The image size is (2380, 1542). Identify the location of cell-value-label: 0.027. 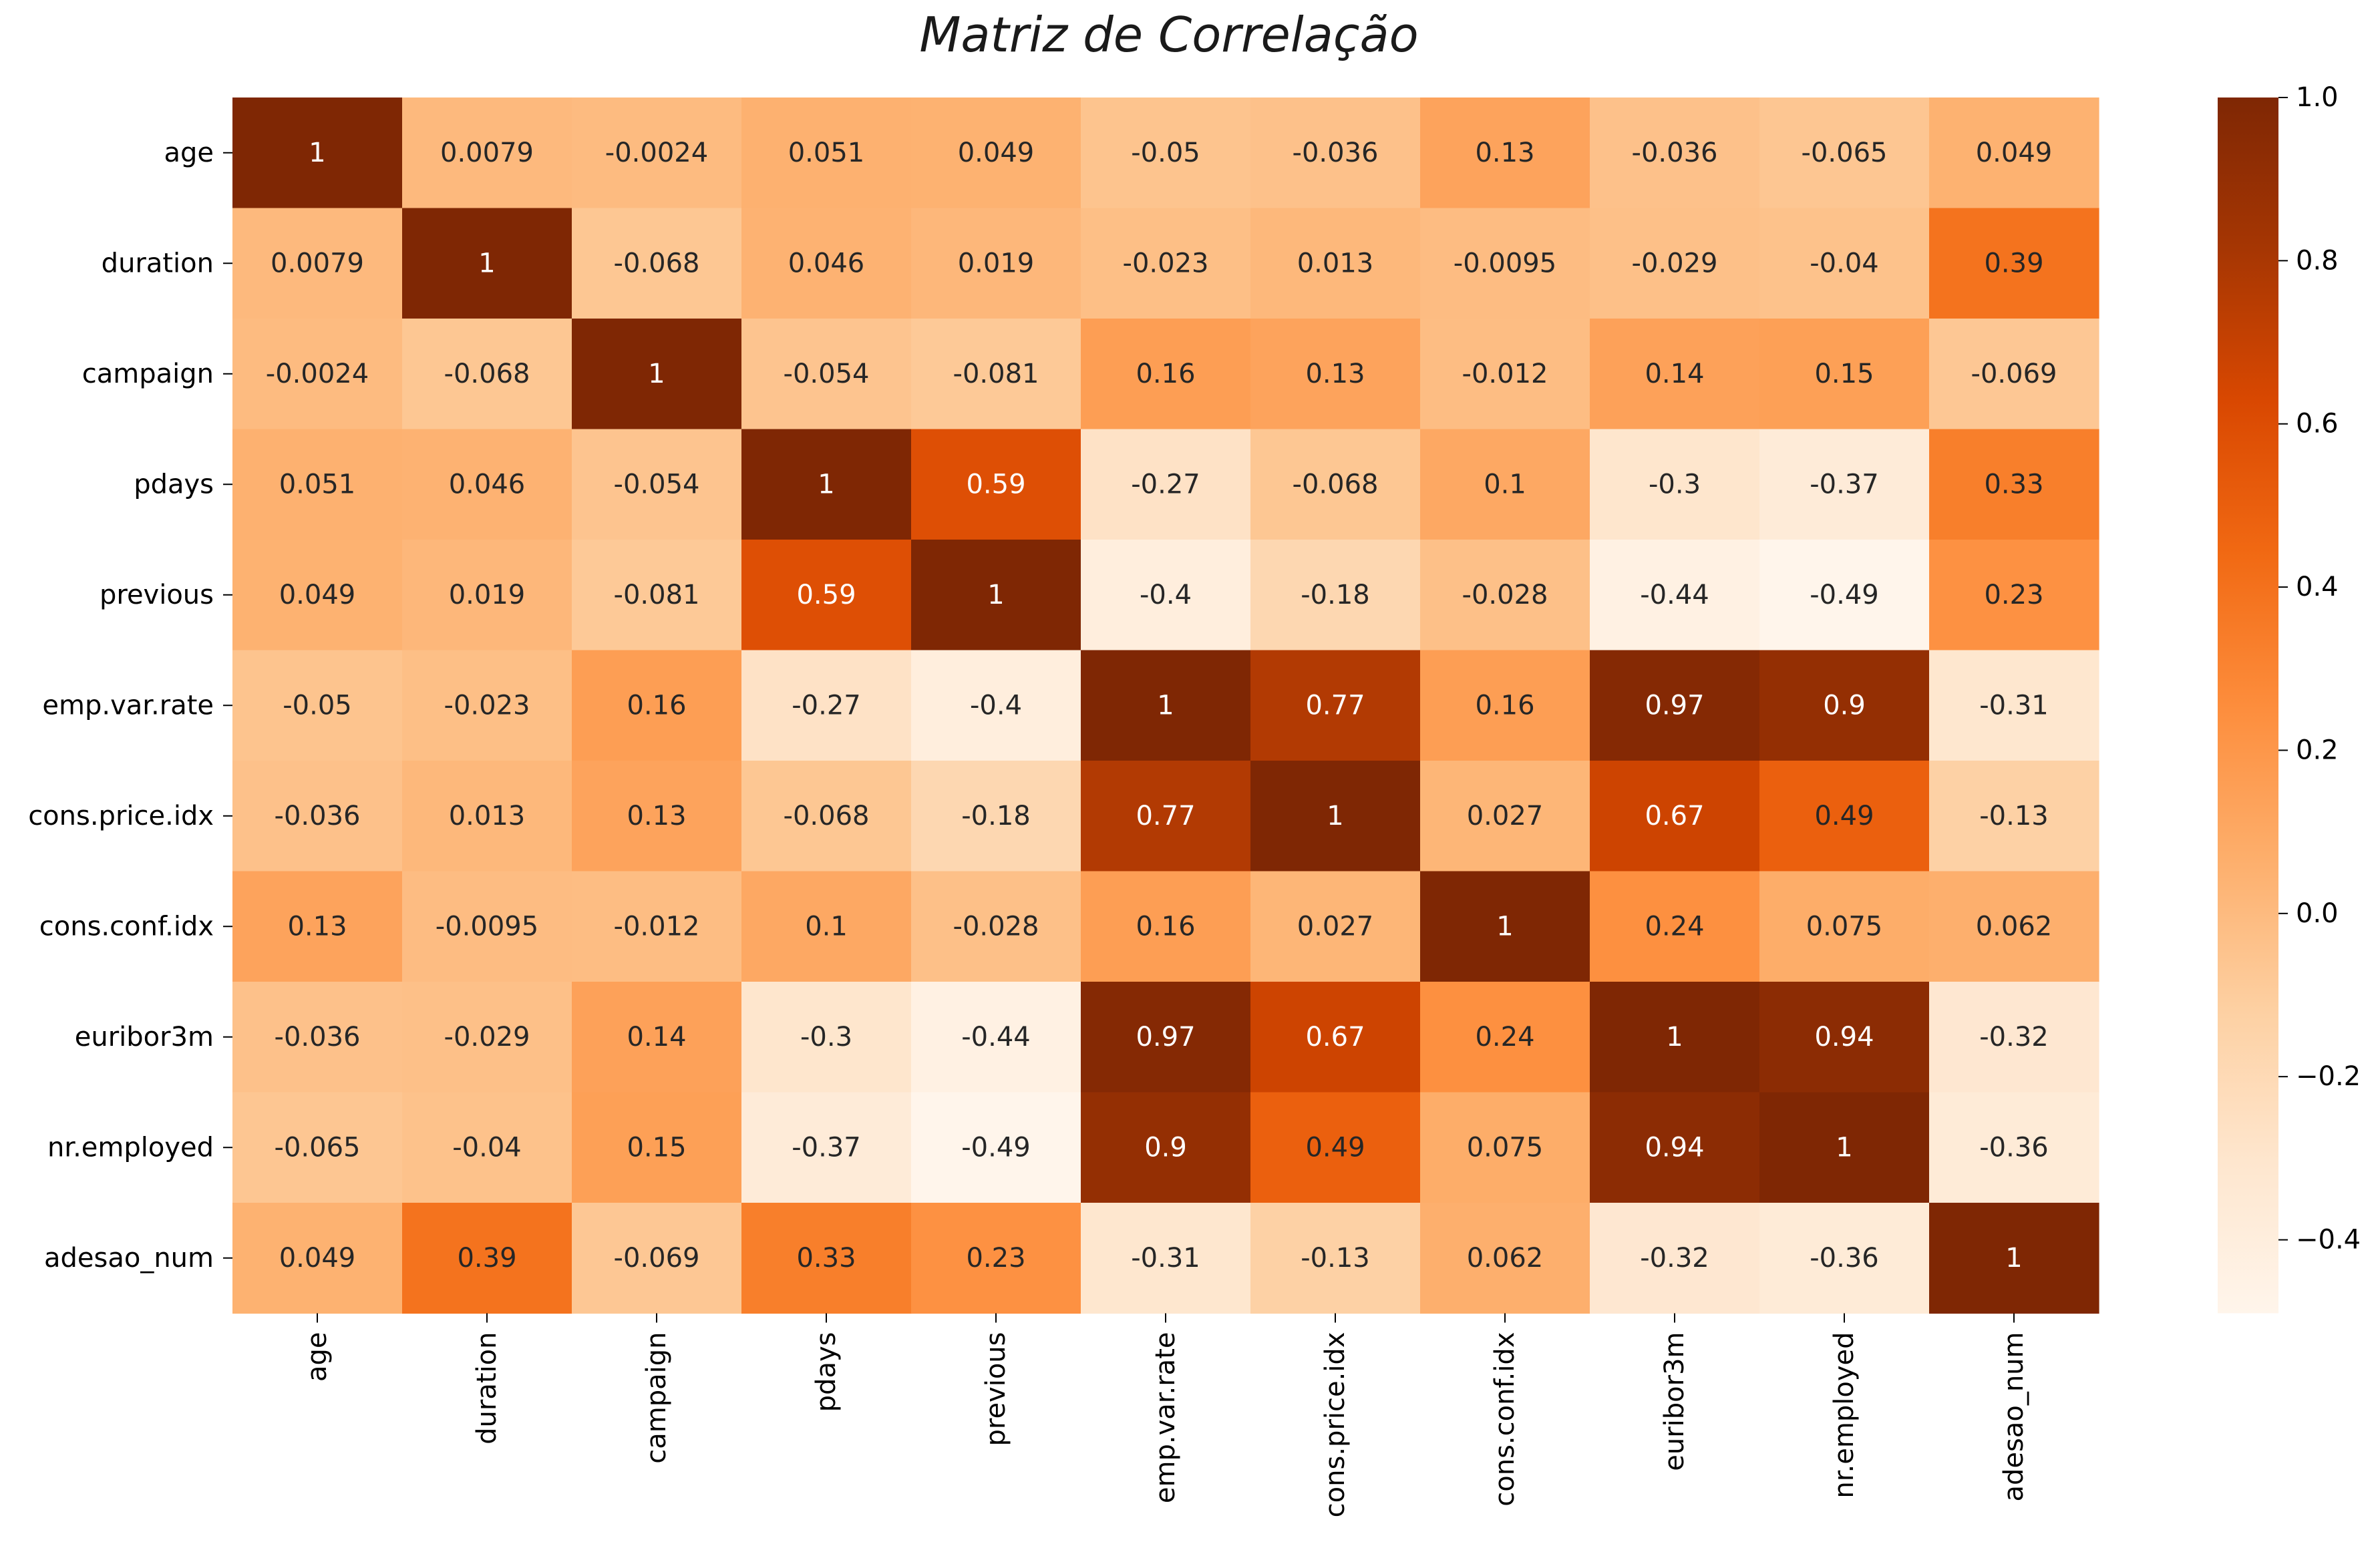
(1335, 926).